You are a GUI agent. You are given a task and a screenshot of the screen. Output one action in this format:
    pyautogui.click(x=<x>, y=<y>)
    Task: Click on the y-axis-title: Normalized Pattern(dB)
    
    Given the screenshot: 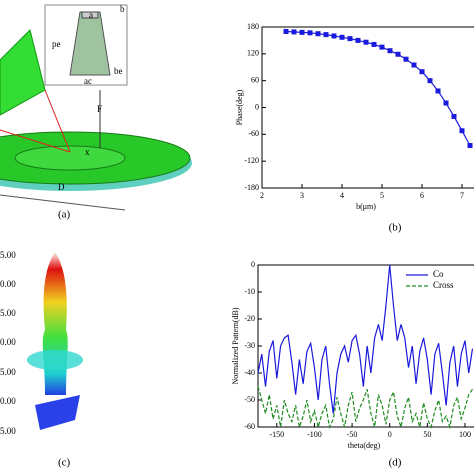 What is the action you would take?
    pyautogui.click(x=235, y=345)
    